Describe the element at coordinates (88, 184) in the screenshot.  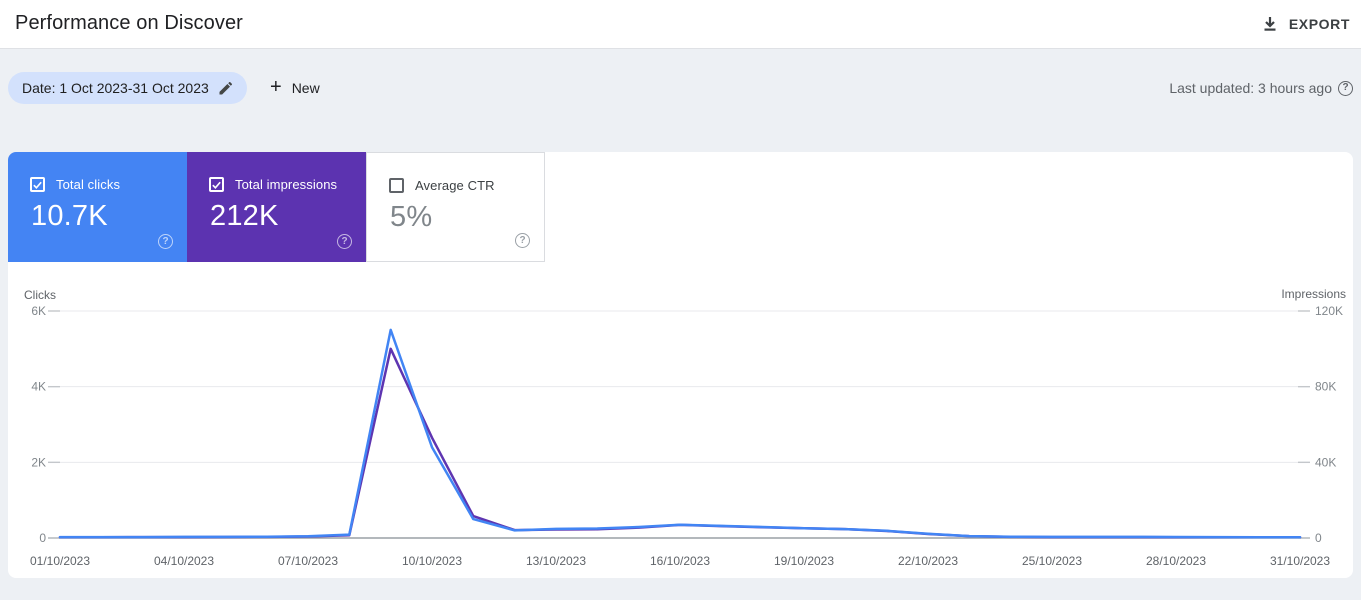
I see `card-label: Total clicks` at that location.